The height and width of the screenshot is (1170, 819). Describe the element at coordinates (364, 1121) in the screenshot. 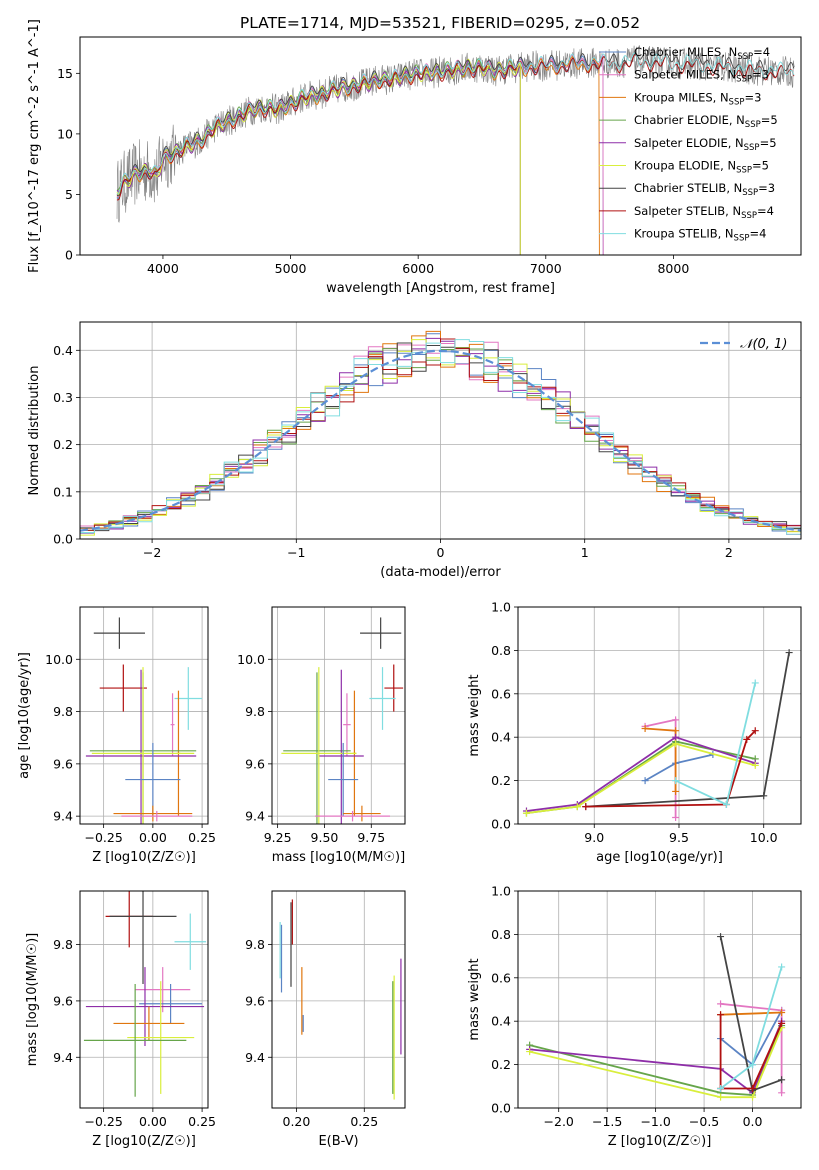

I see `x-tick-label: 0.25` at that location.